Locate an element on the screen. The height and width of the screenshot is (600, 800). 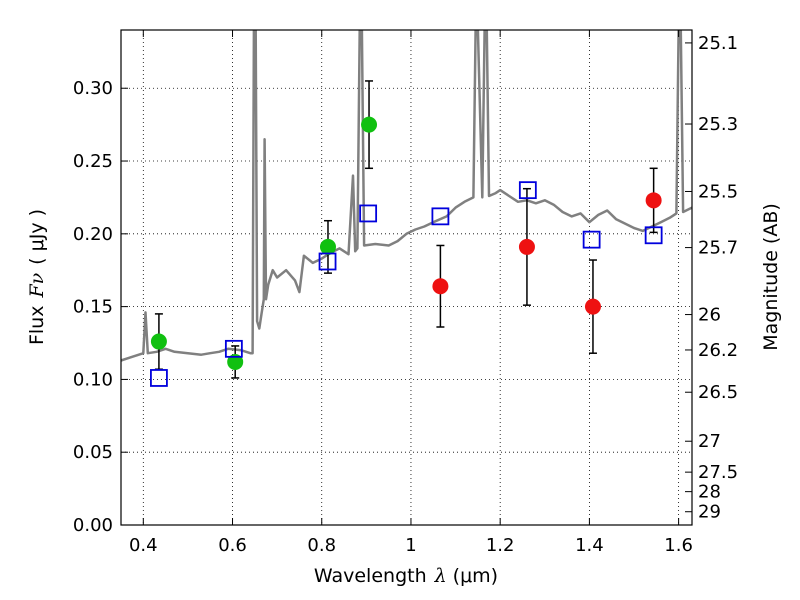
mag-tick-label-9: 28 is located at coordinates (709, 492).